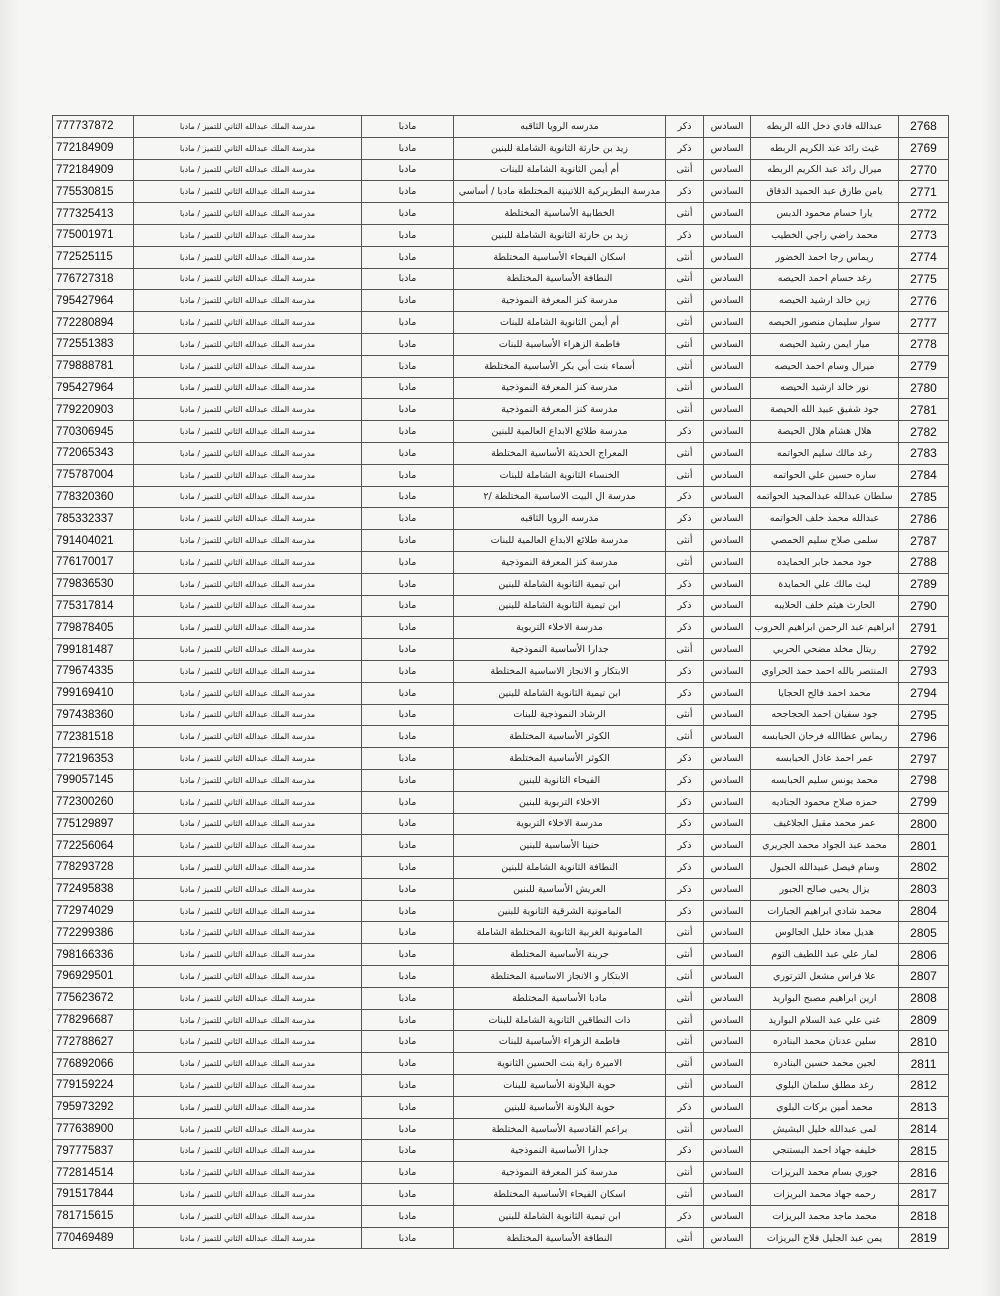 This screenshot has width=1000, height=1296. I want to click on student-name: جود شفيق عبيد الله الحيصة, so click(824, 410).